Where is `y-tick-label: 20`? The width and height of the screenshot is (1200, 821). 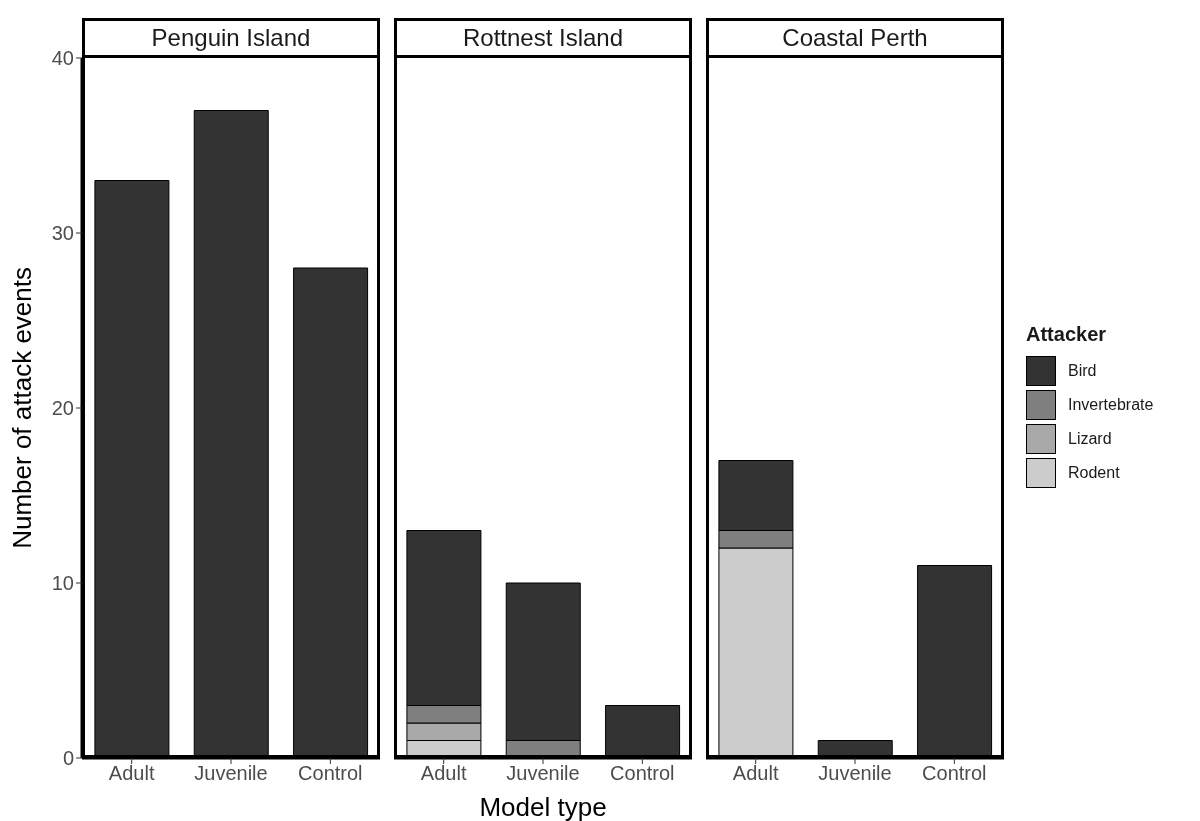
y-tick-label: 20 is located at coordinates (62, 408).